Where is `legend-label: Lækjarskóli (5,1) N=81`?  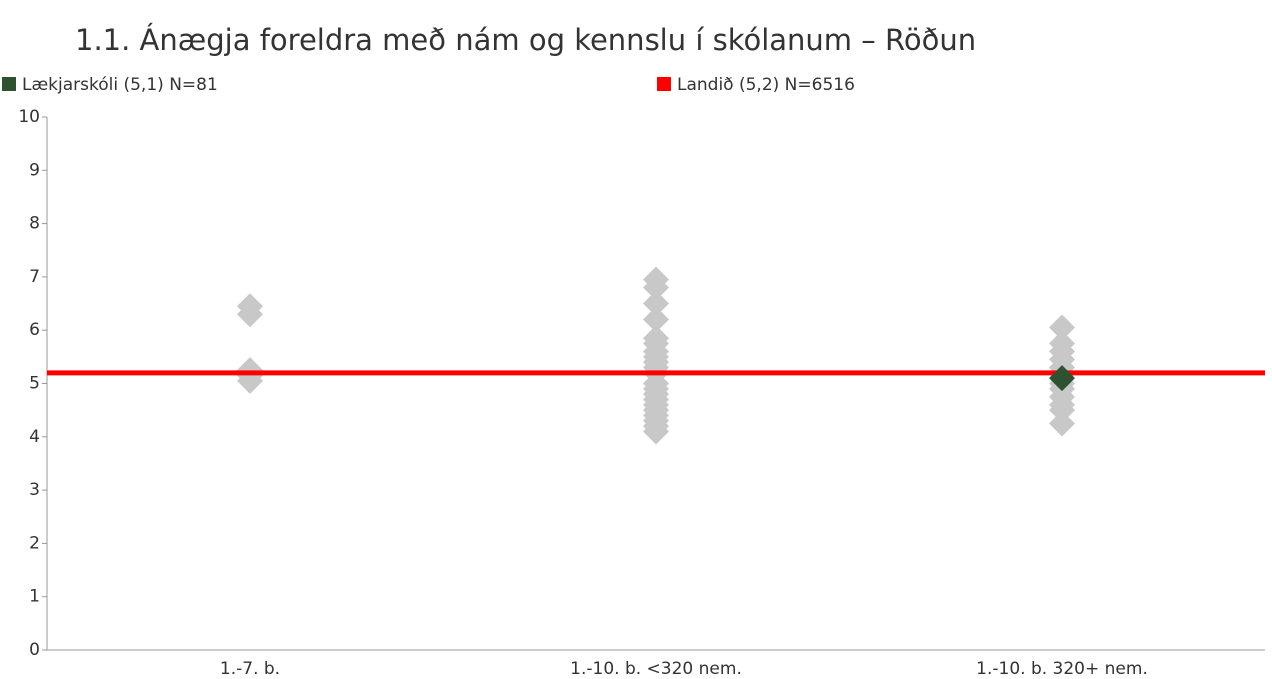
legend-label: Lækjarskóli (5,1) N=81 is located at coordinates (120, 85).